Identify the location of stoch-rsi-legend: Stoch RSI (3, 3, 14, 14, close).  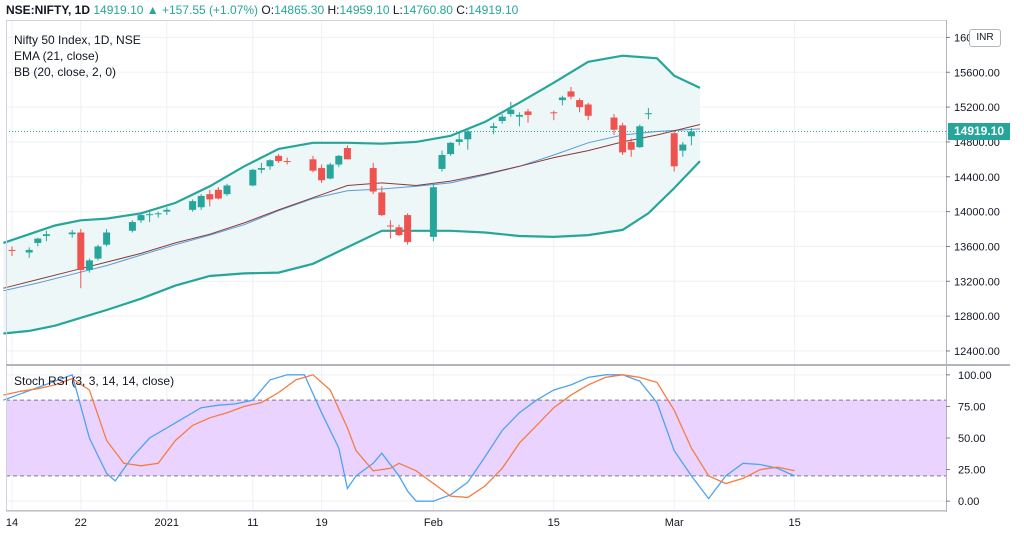
(94, 381).